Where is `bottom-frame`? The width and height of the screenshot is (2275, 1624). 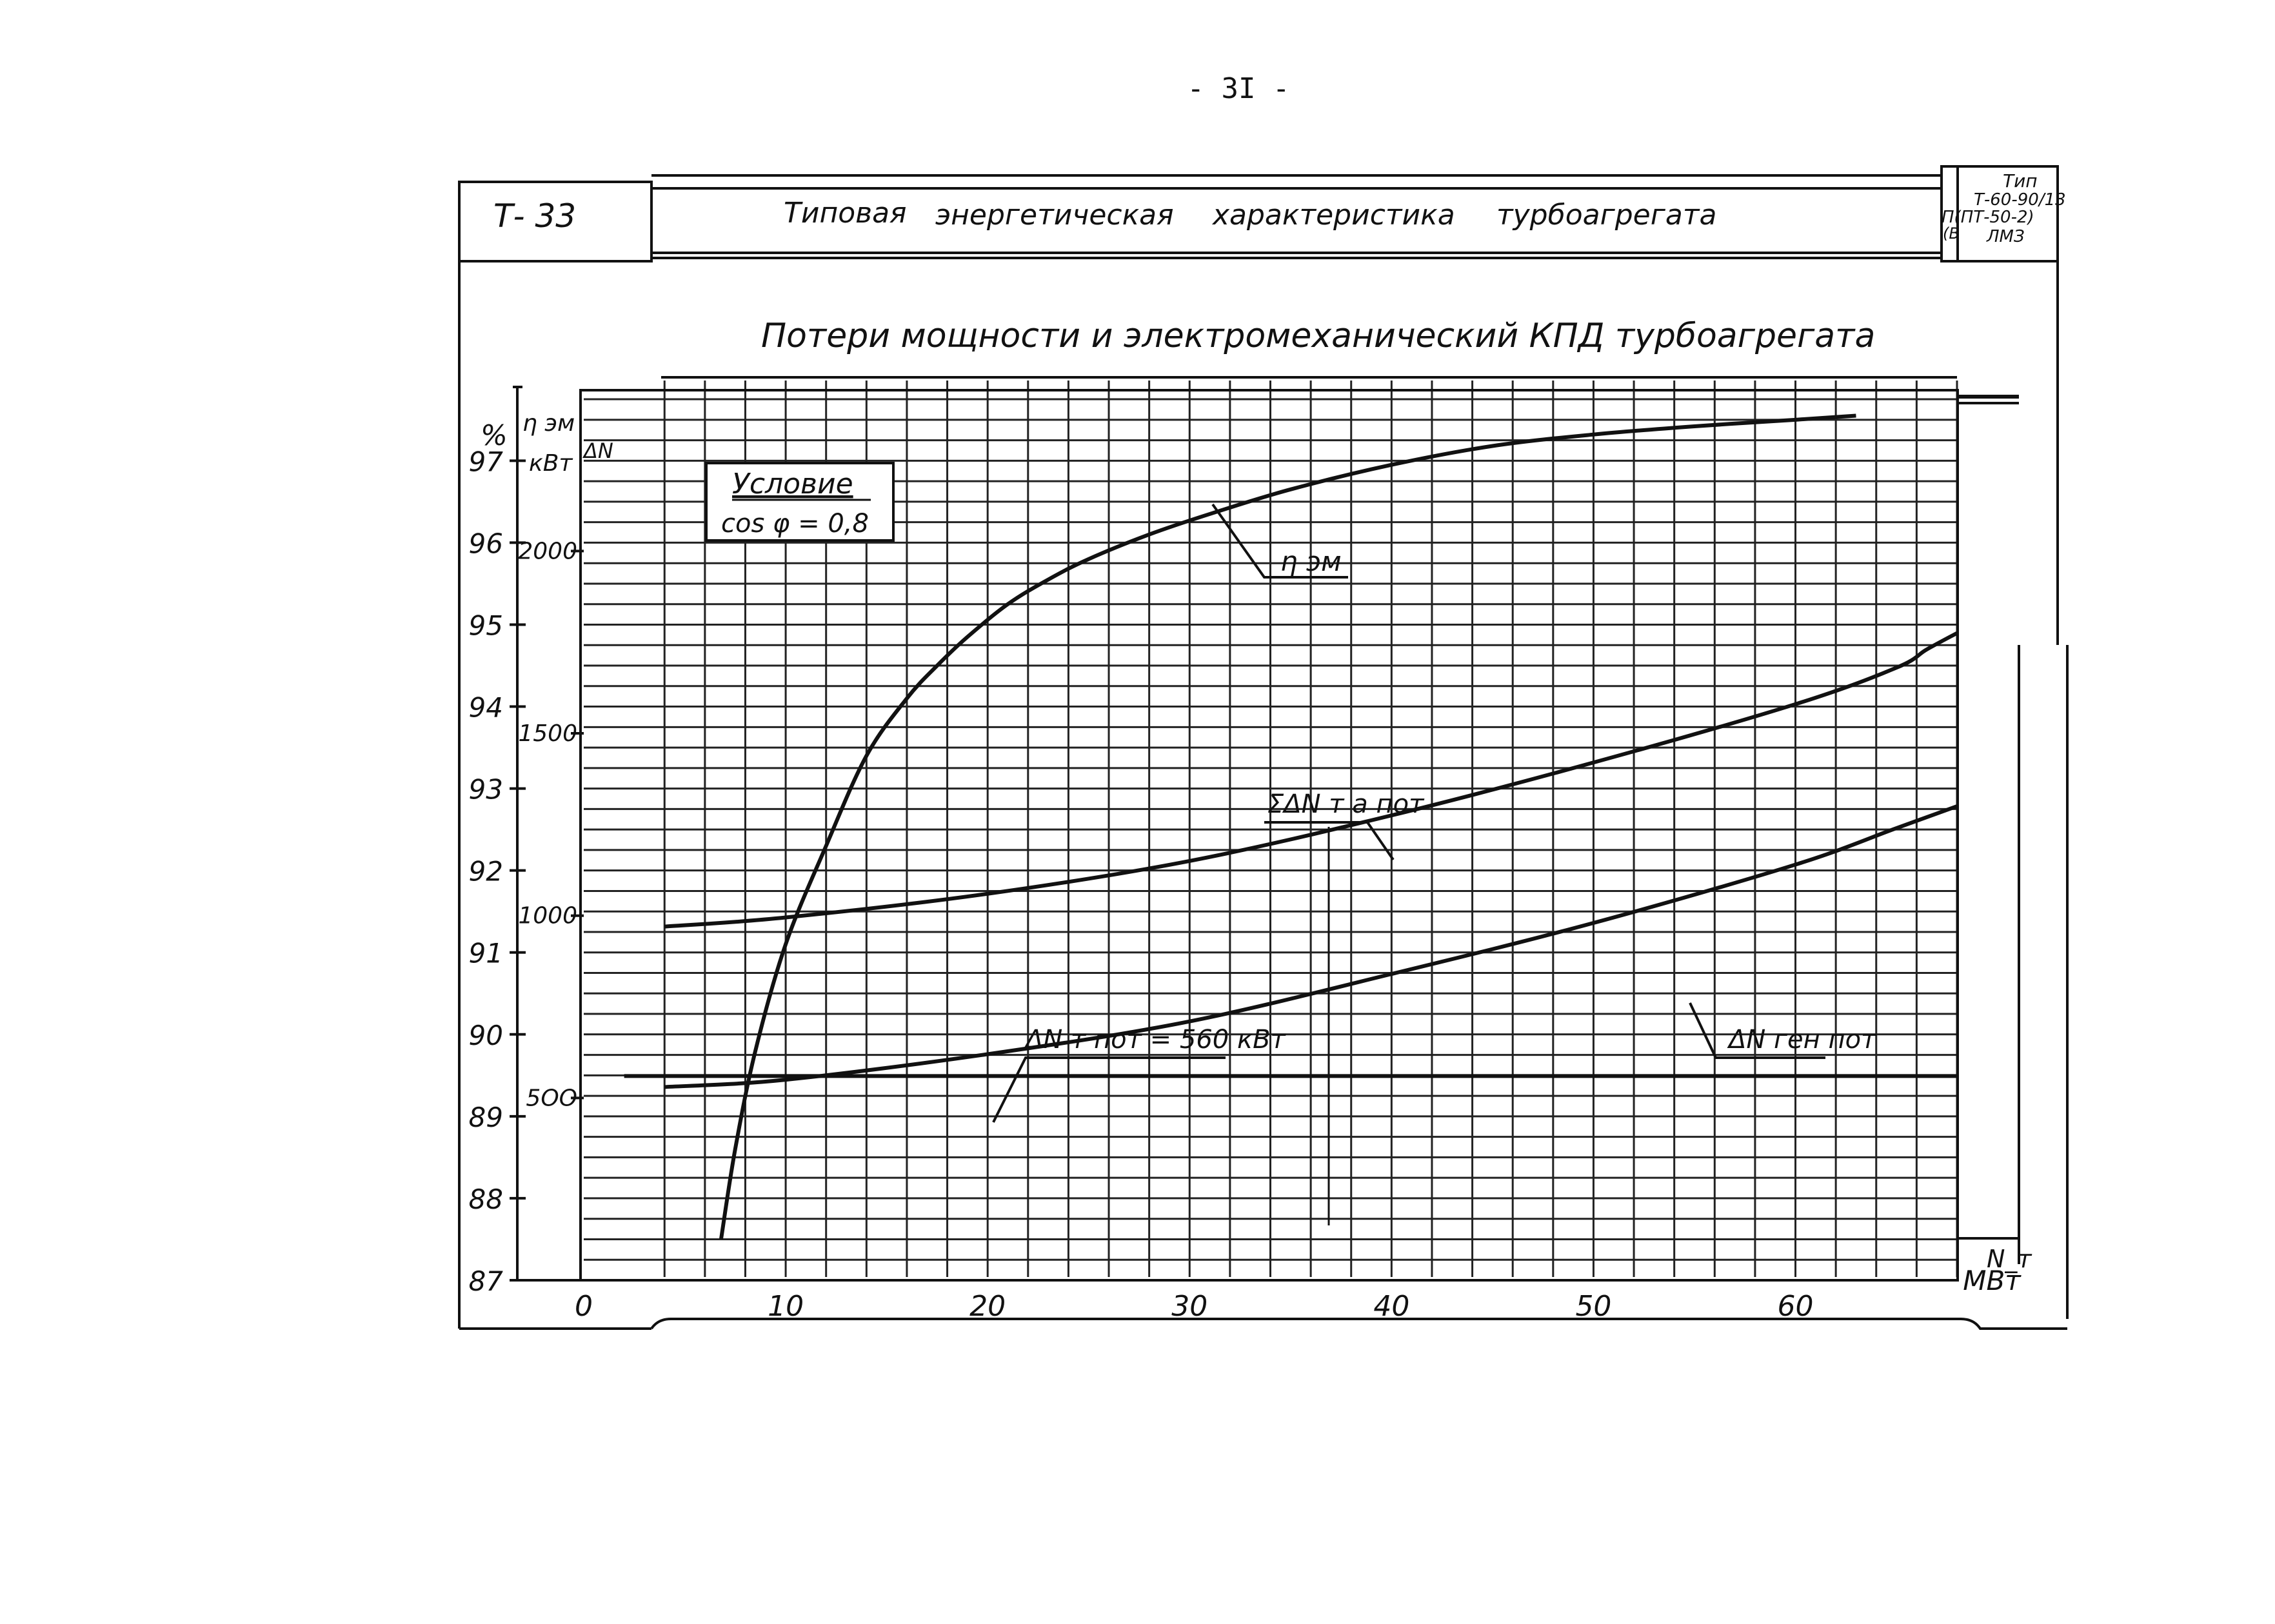
bottom-frame is located at coordinates (1263, 1324).